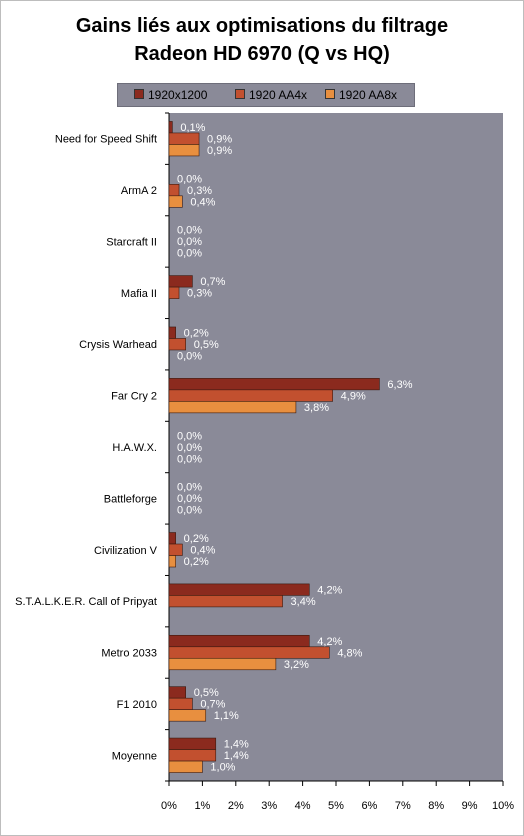 The width and height of the screenshot is (524, 836). What do you see at coordinates (169, 806) in the screenshot?
I see `x-tick-label: 0%` at bounding box center [169, 806].